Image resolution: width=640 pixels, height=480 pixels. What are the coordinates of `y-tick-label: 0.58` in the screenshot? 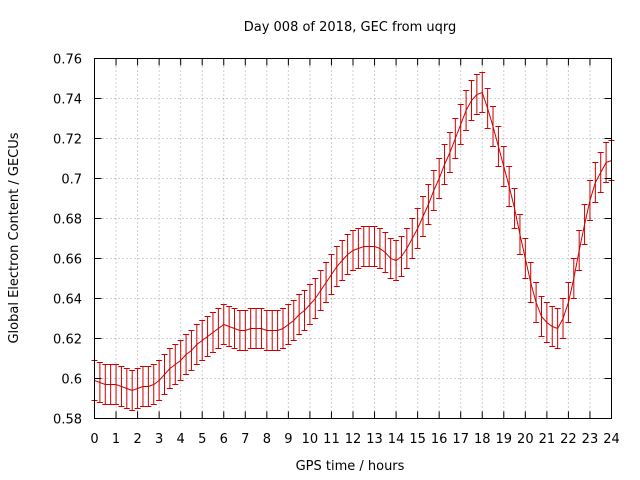 It's located at (67, 420).